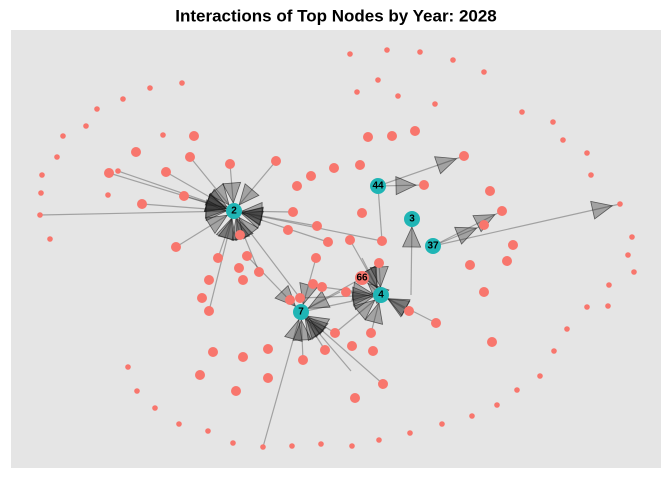 The height and width of the screenshot is (480, 672). I want to click on node-label: 4, so click(381, 295).